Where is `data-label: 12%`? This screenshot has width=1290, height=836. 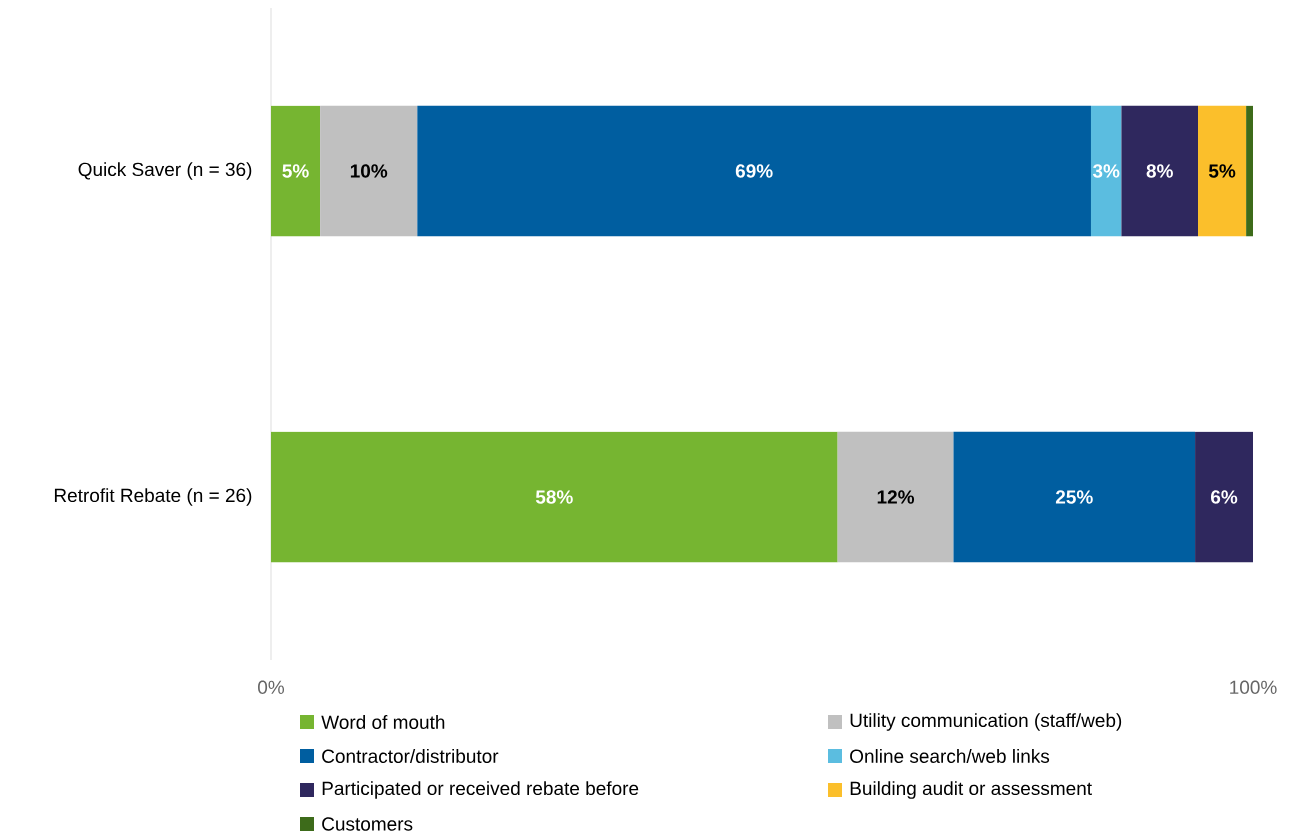 data-label: 12% is located at coordinates (896, 497).